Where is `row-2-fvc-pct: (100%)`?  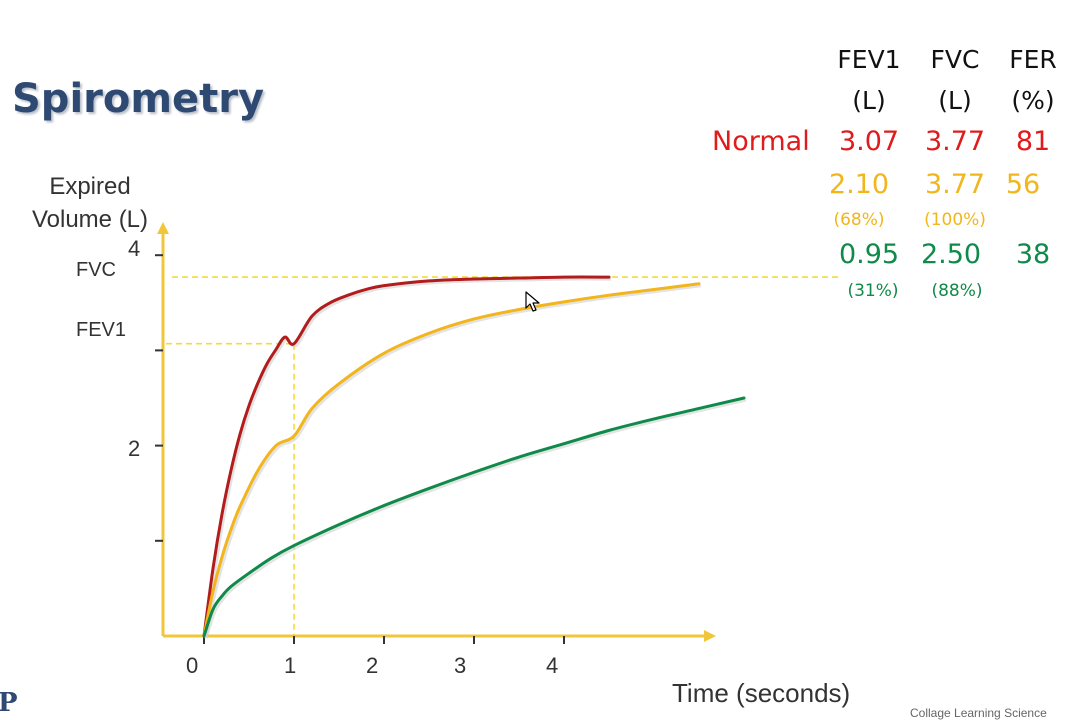
row-2-fvc-pct: (100%) is located at coordinates (955, 220).